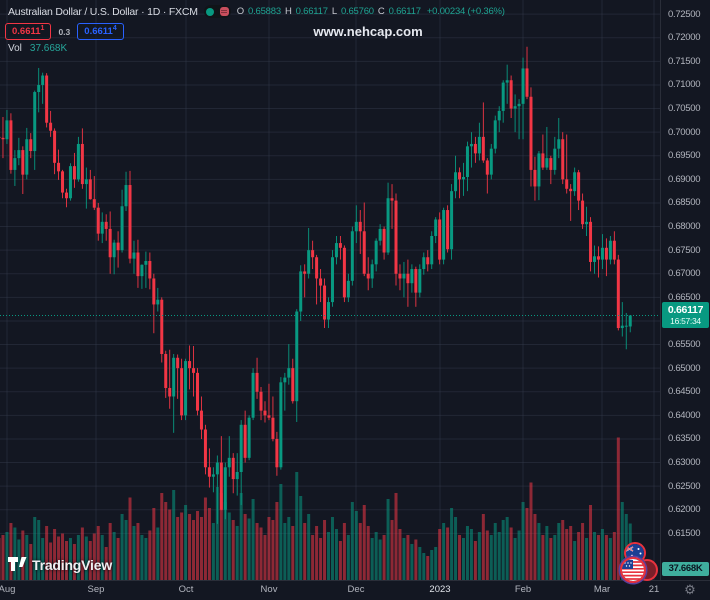 Image resolution: width=710 pixels, height=600 pixels. What do you see at coordinates (685, 321) in the screenshot?
I see `bar-countdown: 16:57:34` at bounding box center [685, 321].